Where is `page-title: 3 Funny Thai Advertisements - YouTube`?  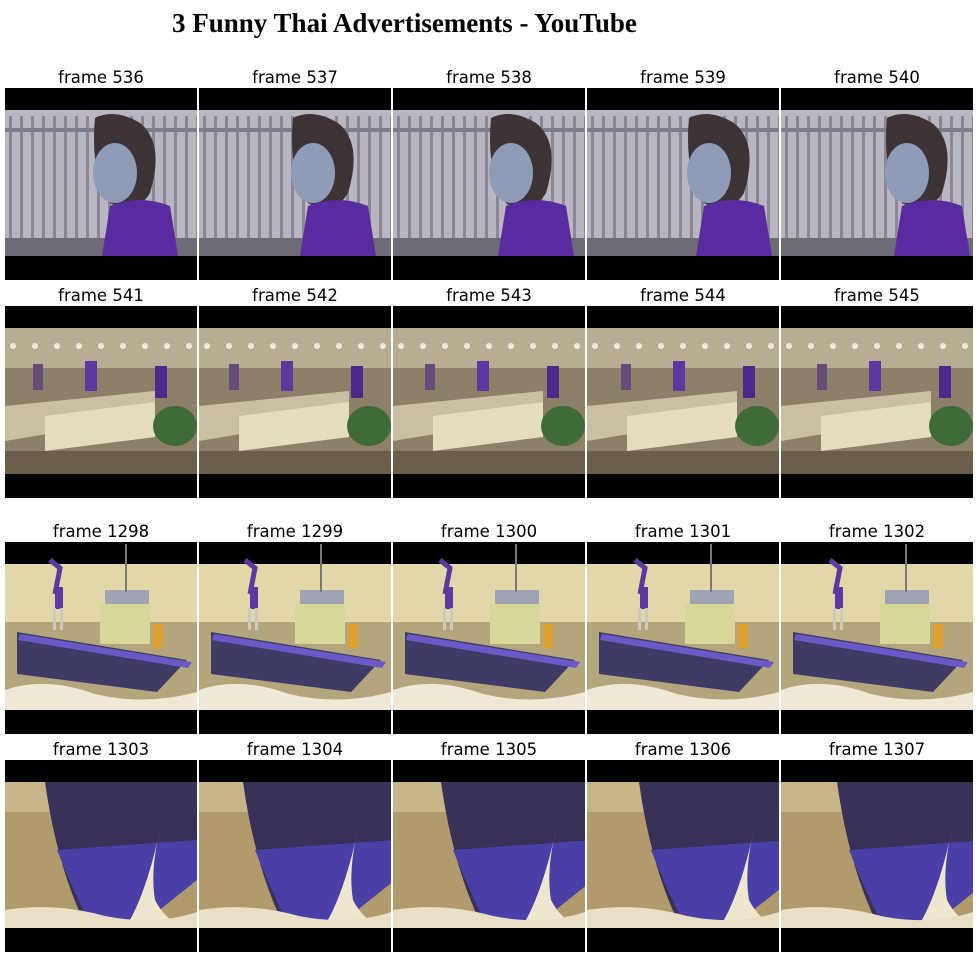 page-title: 3 Funny Thai Advertisements - YouTube is located at coordinates (404, 23).